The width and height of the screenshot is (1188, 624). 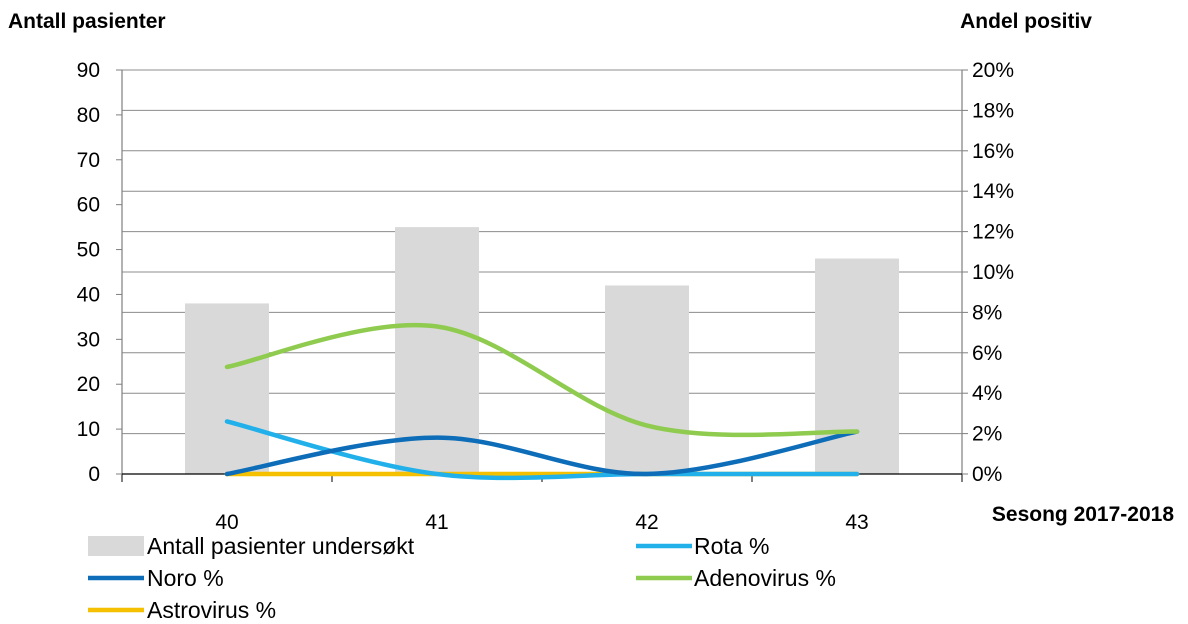 What do you see at coordinates (116, 546) in the screenshot?
I see `legend-swatch` at bounding box center [116, 546].